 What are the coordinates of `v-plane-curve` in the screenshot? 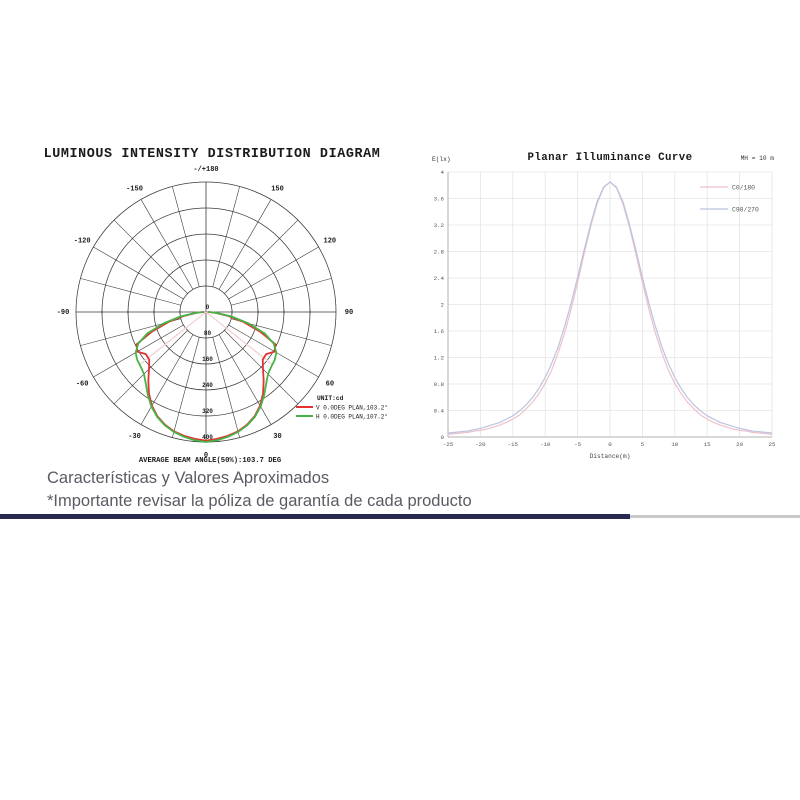 It's located at (206, 376).